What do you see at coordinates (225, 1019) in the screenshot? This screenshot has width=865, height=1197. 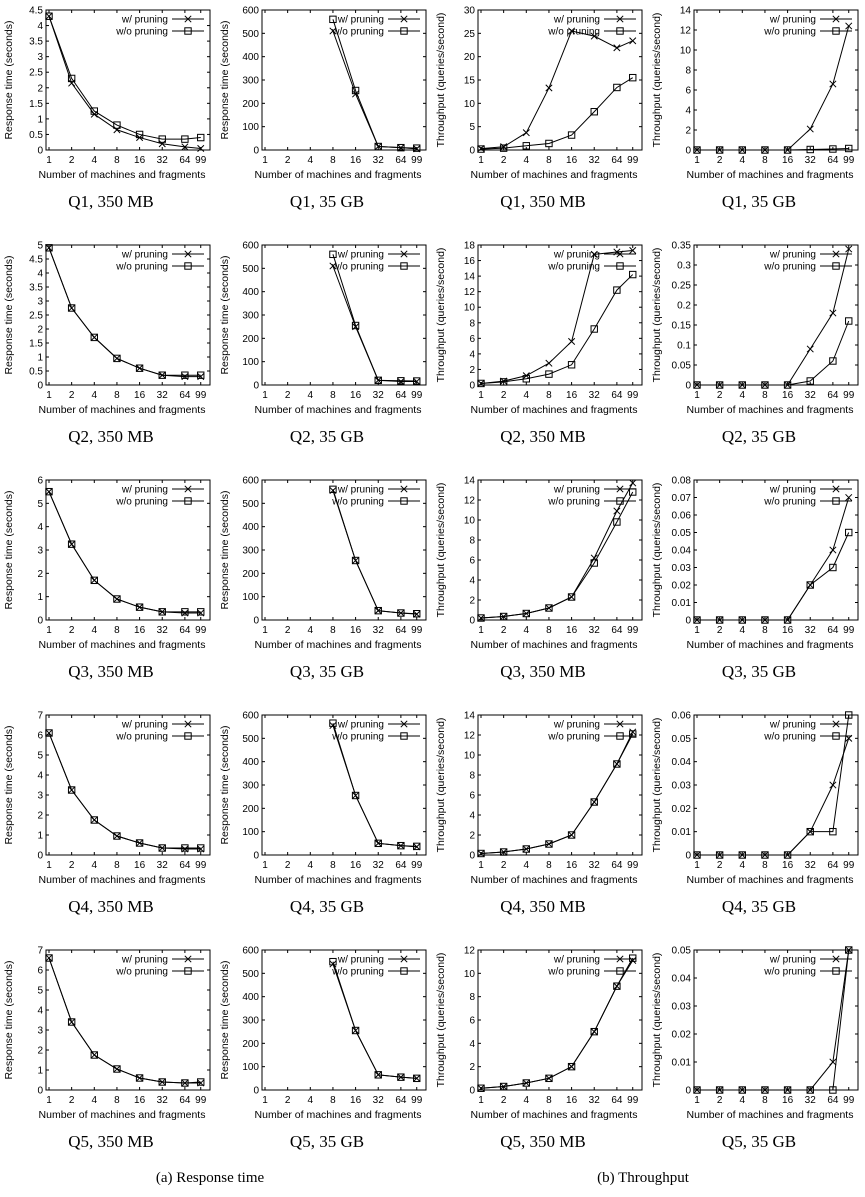 I see `y-axis-label: Response time (seconds)` at bounding box center [225, 1019].